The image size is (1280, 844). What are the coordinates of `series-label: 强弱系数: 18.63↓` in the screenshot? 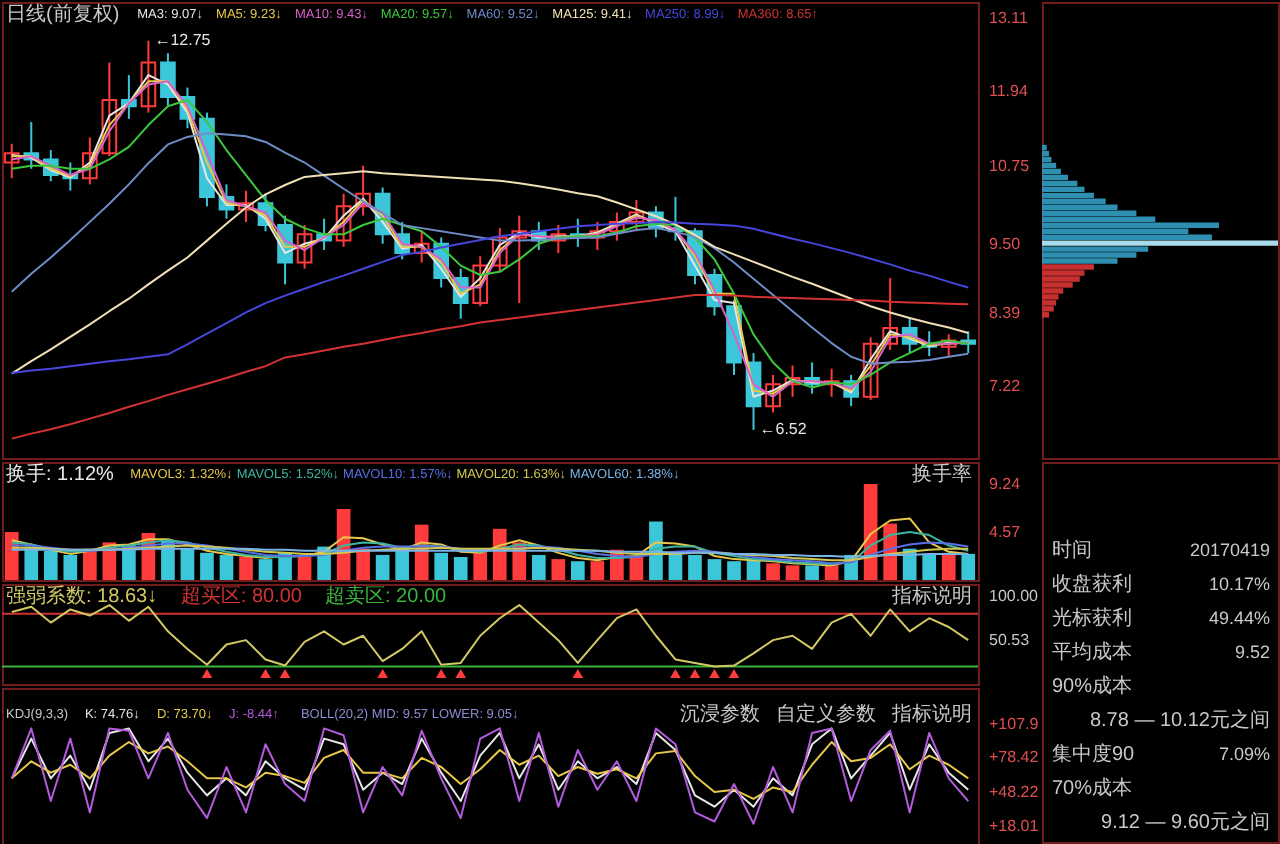 It's located at (82, 596).